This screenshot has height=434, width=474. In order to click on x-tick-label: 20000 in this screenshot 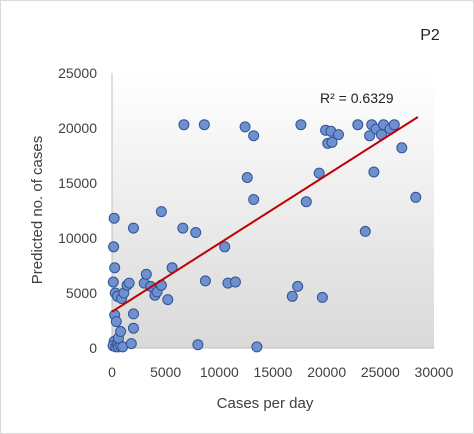, I will do `click(326, 372)`.